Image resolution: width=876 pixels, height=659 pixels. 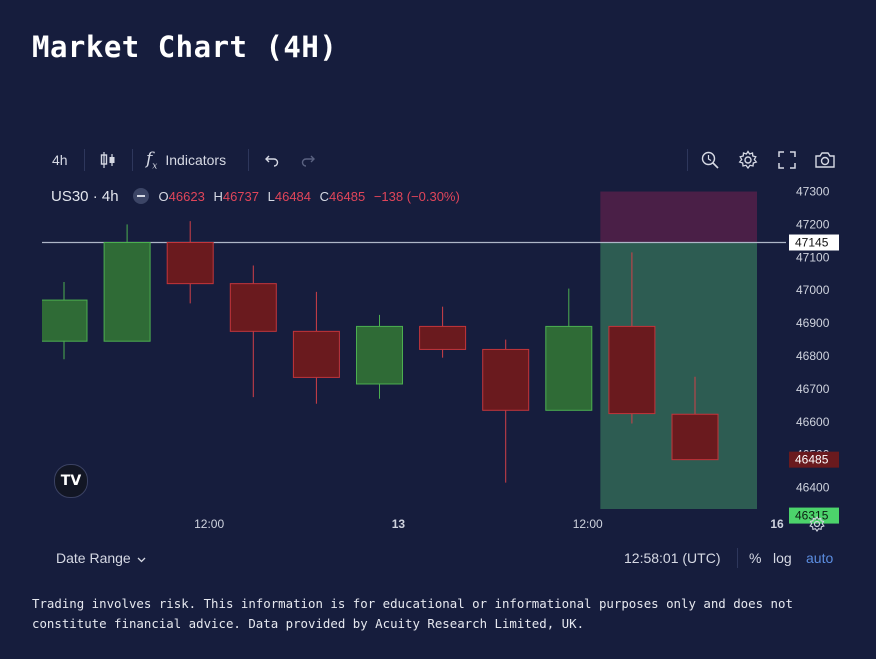 I want to click on clock-time: 12:58:01 (UTC), so click(x=672, y=558).